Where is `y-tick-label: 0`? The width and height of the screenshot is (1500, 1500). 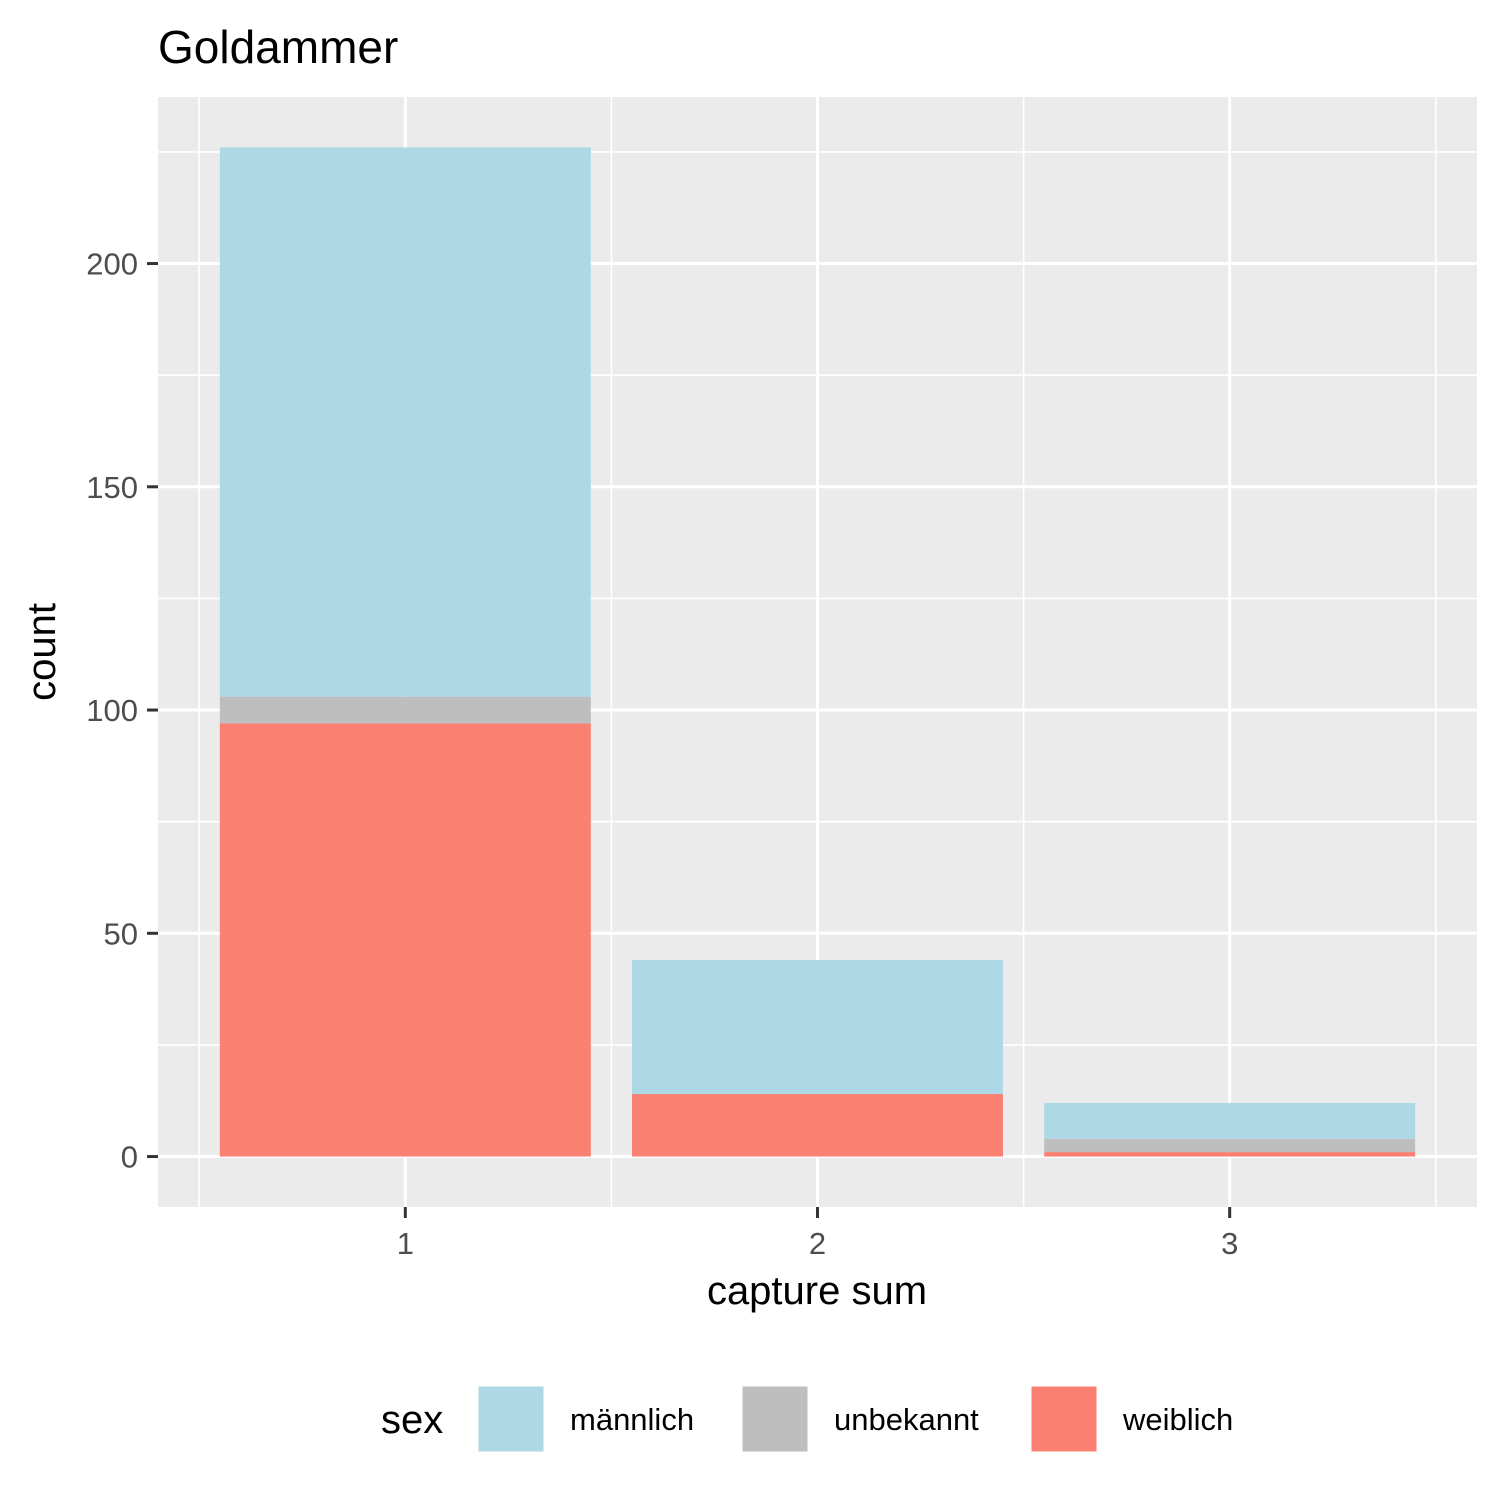 y-tick-label: 0 is located at coordinates (129, 1157).